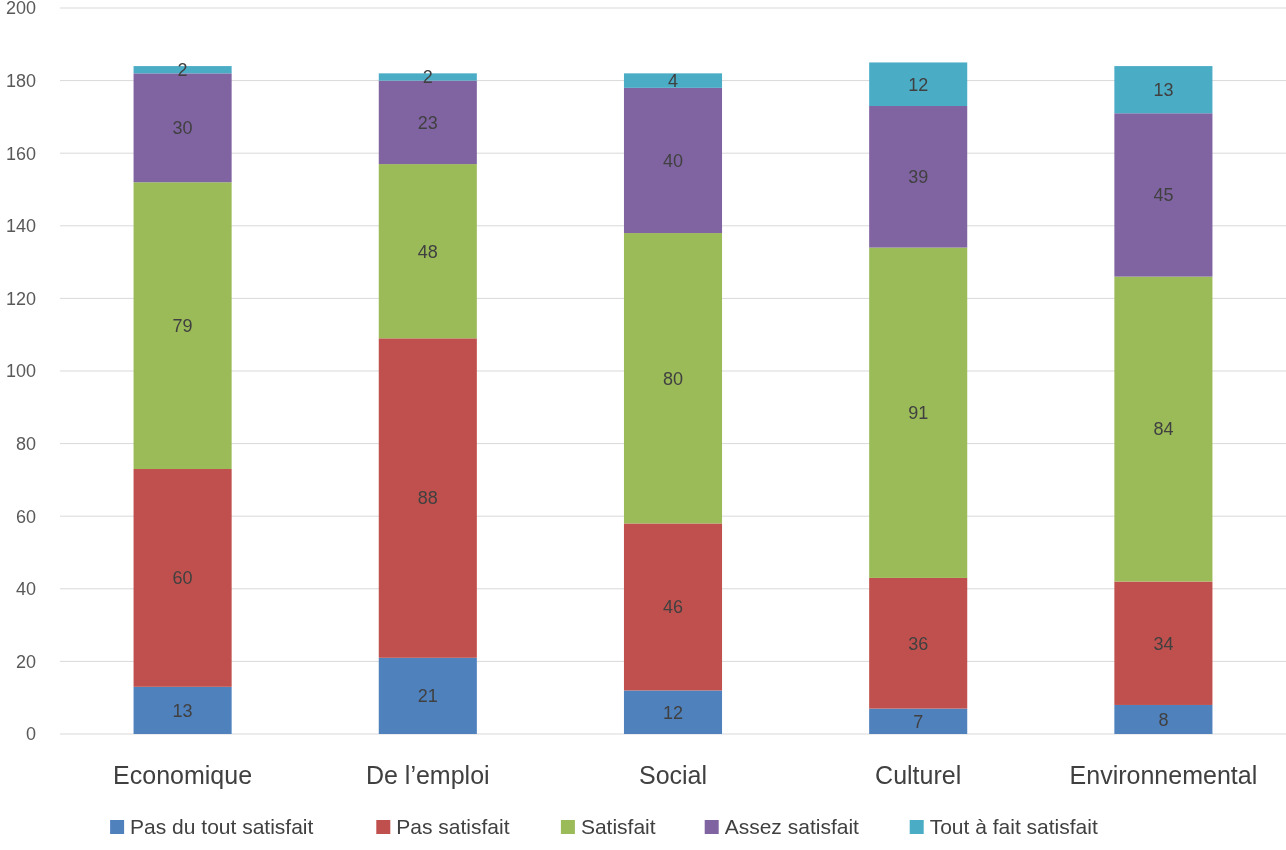 This screenshot has height=850, width=1286. I want to click on y-tick-label: 20, so click(25, 661).